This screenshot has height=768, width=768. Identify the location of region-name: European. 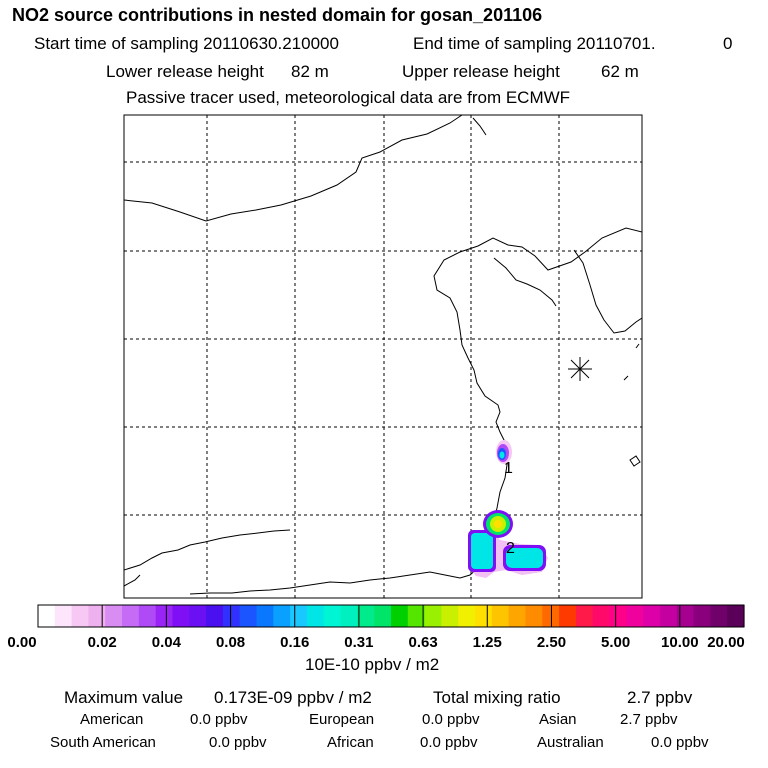
(342, 719).